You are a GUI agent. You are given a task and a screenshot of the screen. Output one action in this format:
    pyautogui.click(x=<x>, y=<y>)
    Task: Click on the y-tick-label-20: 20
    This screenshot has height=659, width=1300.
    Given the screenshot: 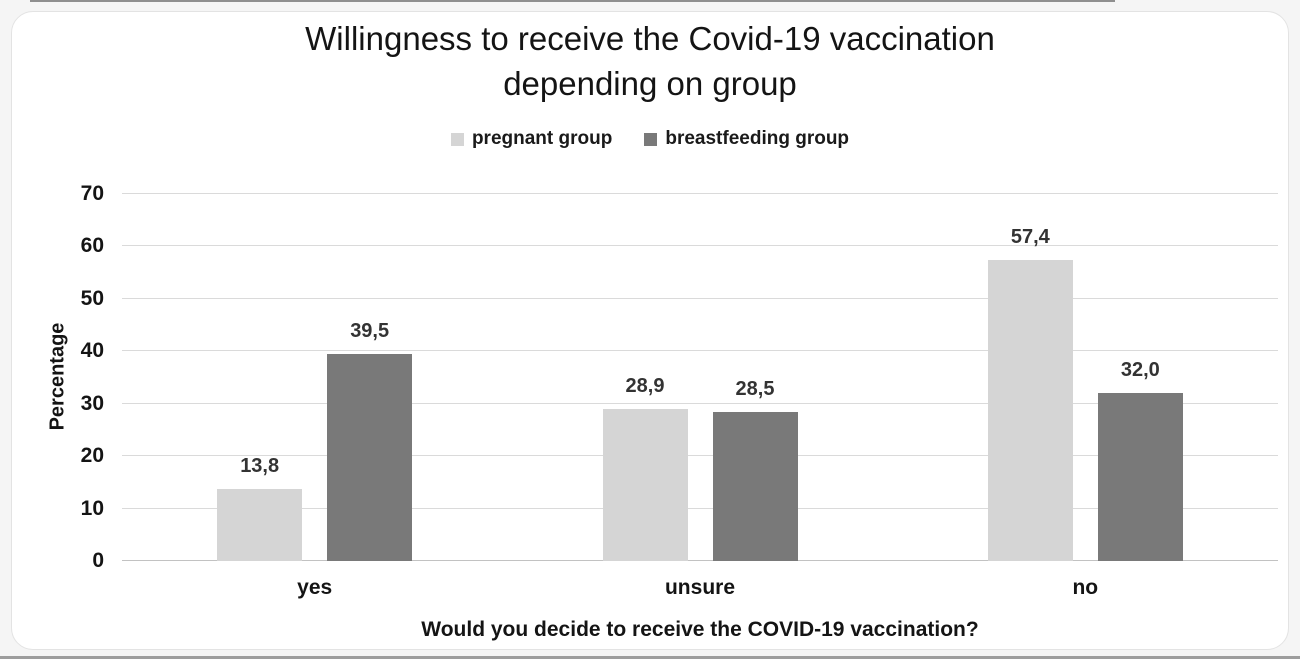 What is the action you would take?
    pyautogui.click(x=92, y=456)
    